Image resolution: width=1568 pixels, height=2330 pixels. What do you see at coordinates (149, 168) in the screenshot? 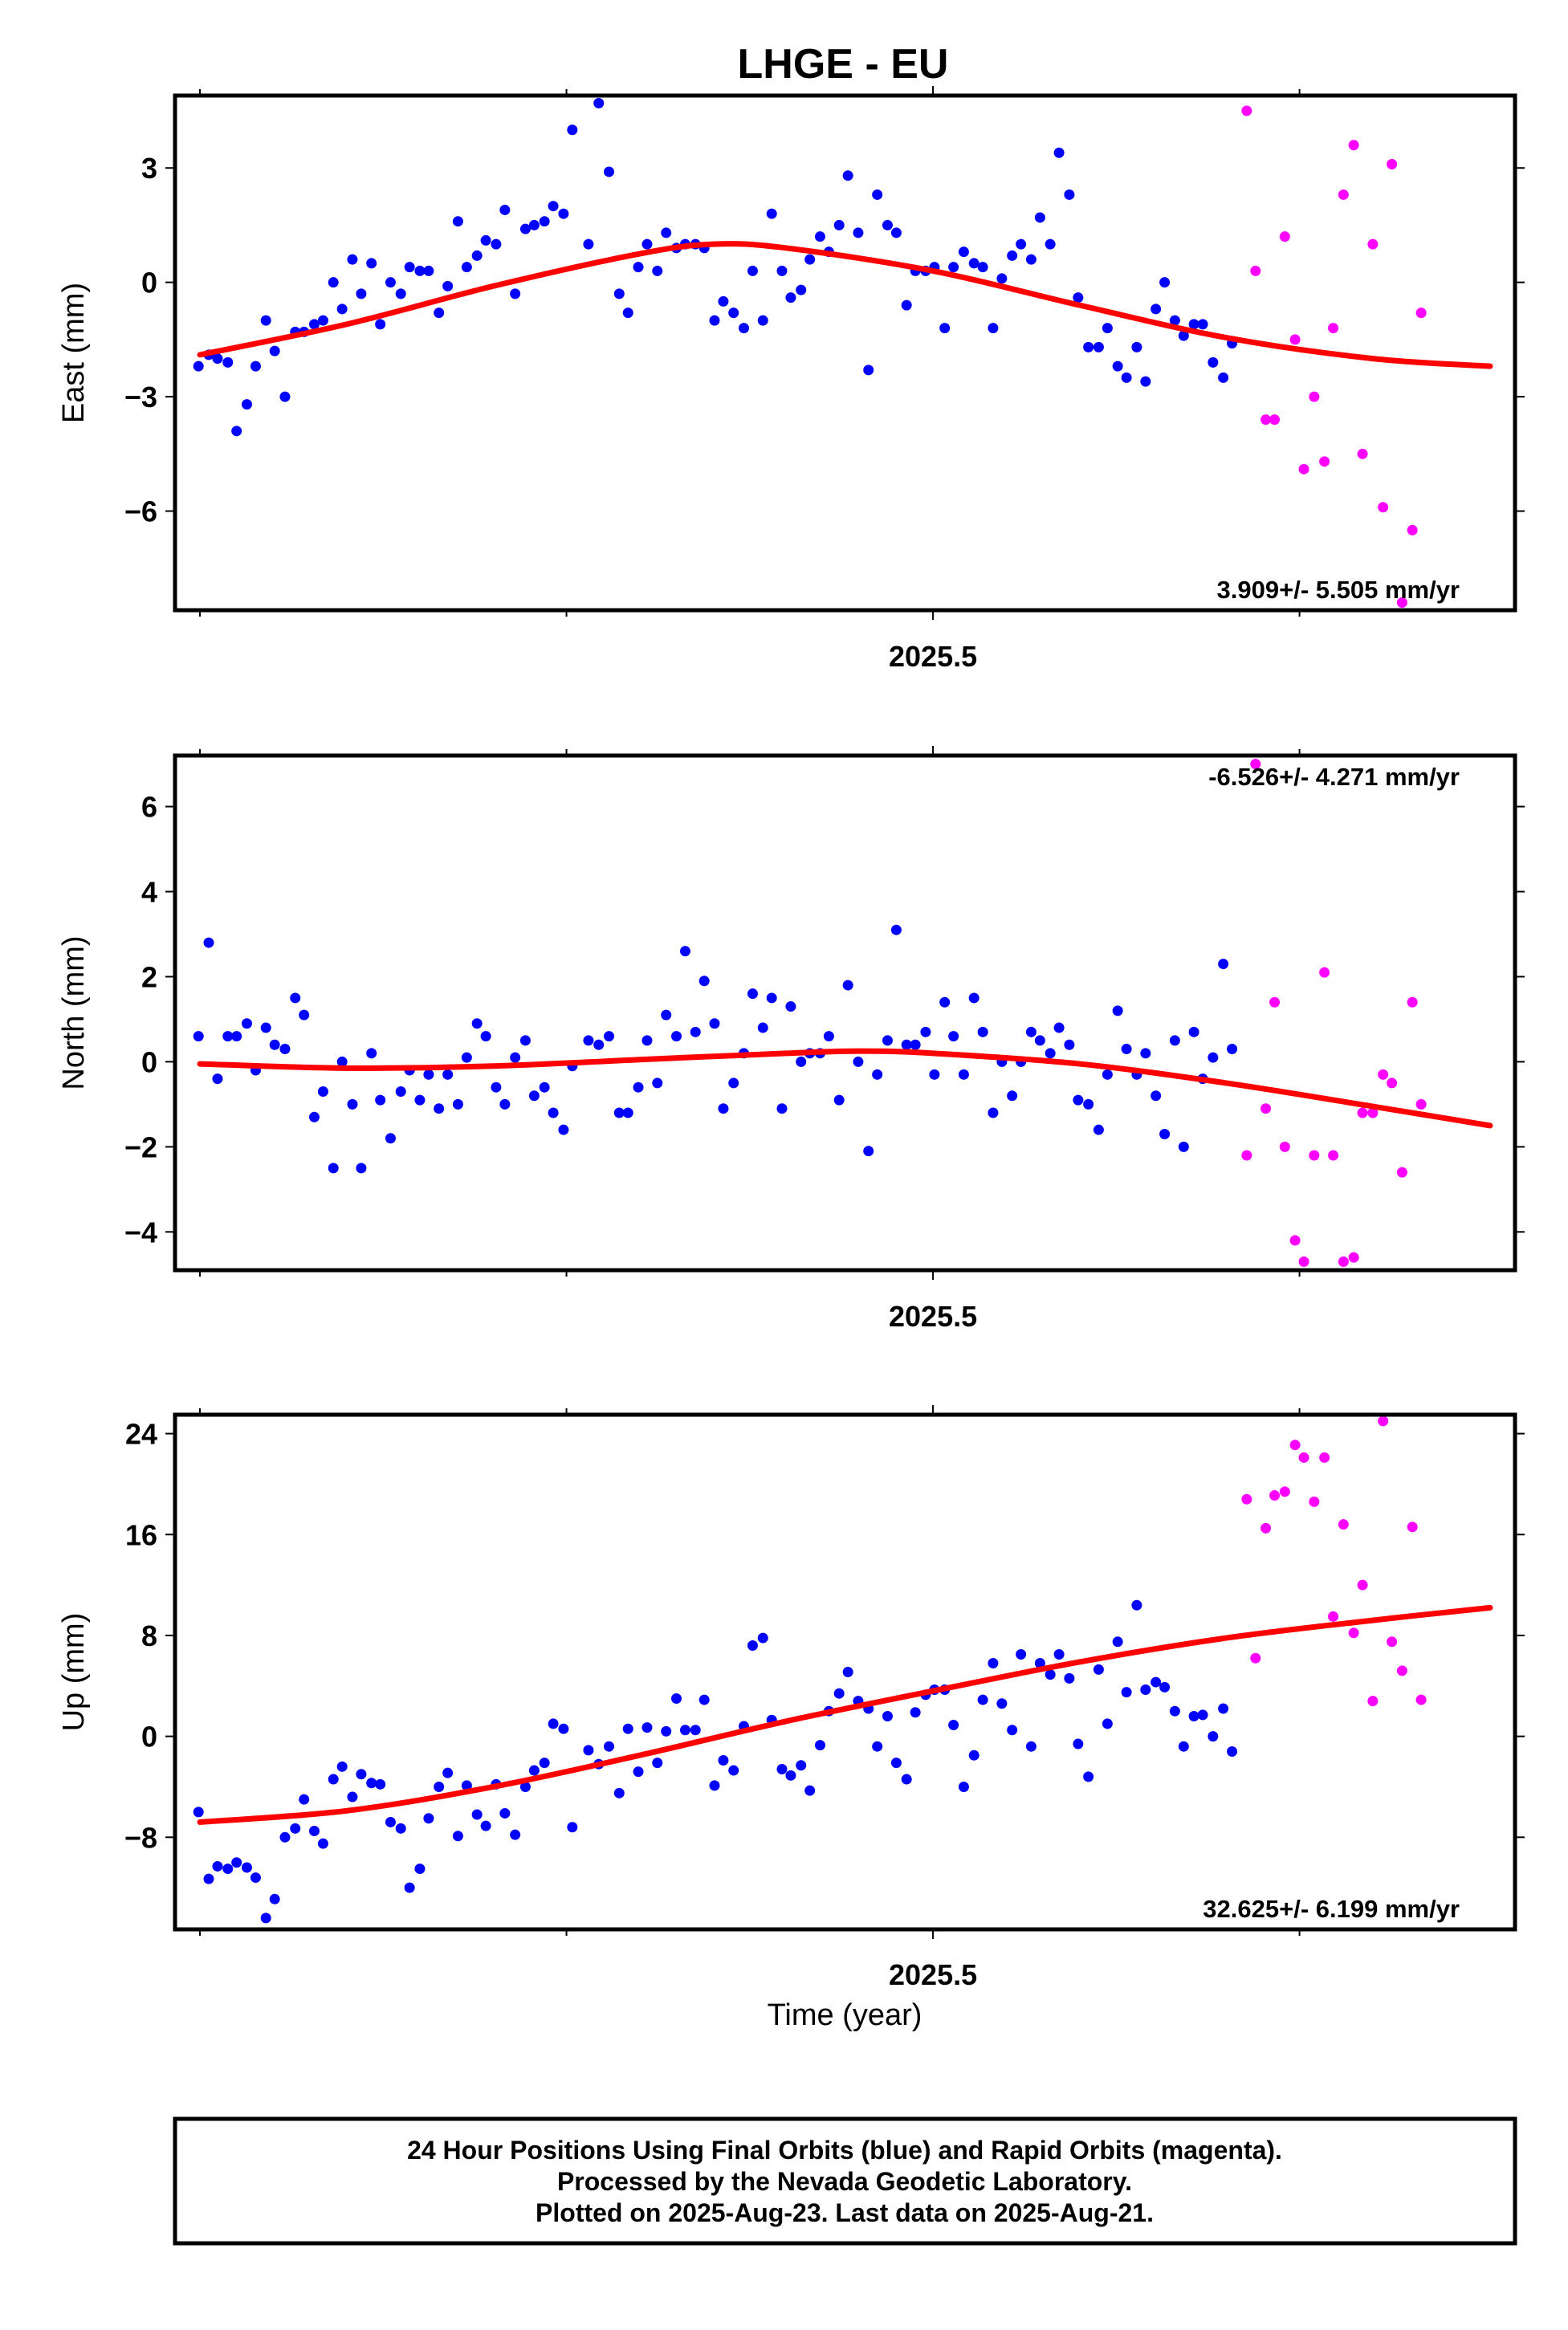
I see `y-tick-label: 3` at bounding box center [149, 168].